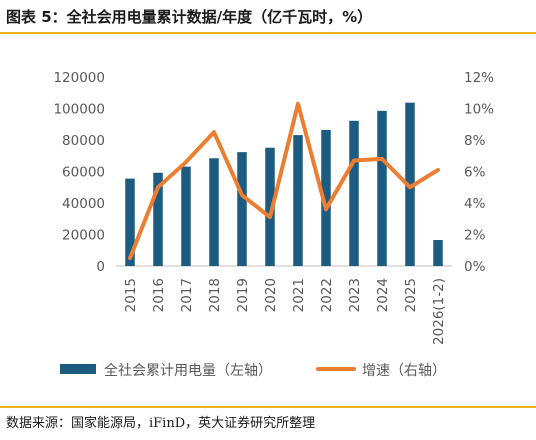  I want to click on legend-bar-swatch, so click(78, 369).